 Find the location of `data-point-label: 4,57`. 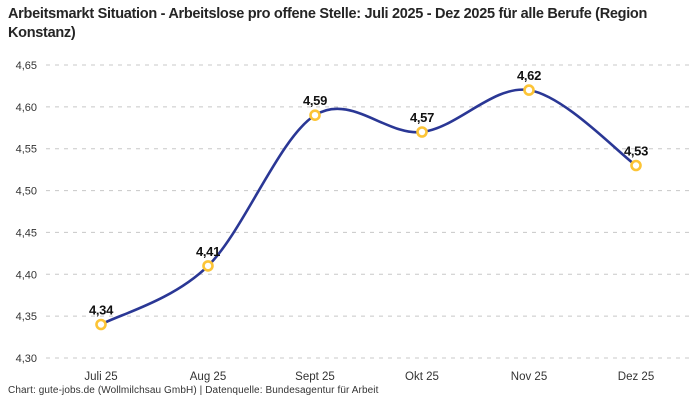

data-point-label: 4,57 is located at coordinates (422, 117).